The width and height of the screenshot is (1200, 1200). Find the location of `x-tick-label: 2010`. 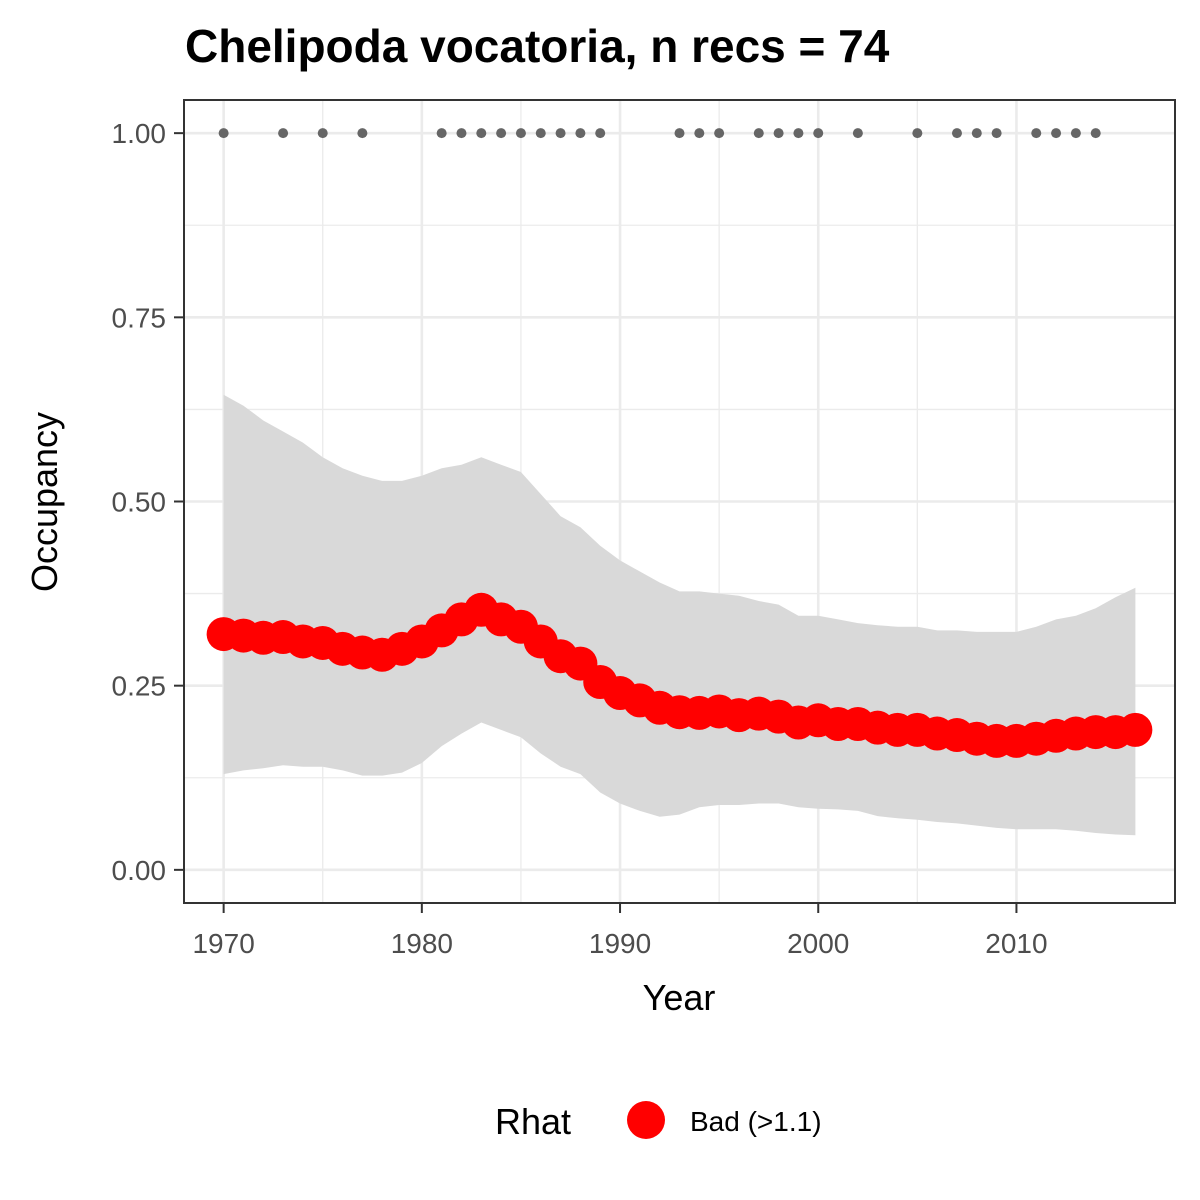

x-tick-label: 2010 is located at coordinates (1016, 943).